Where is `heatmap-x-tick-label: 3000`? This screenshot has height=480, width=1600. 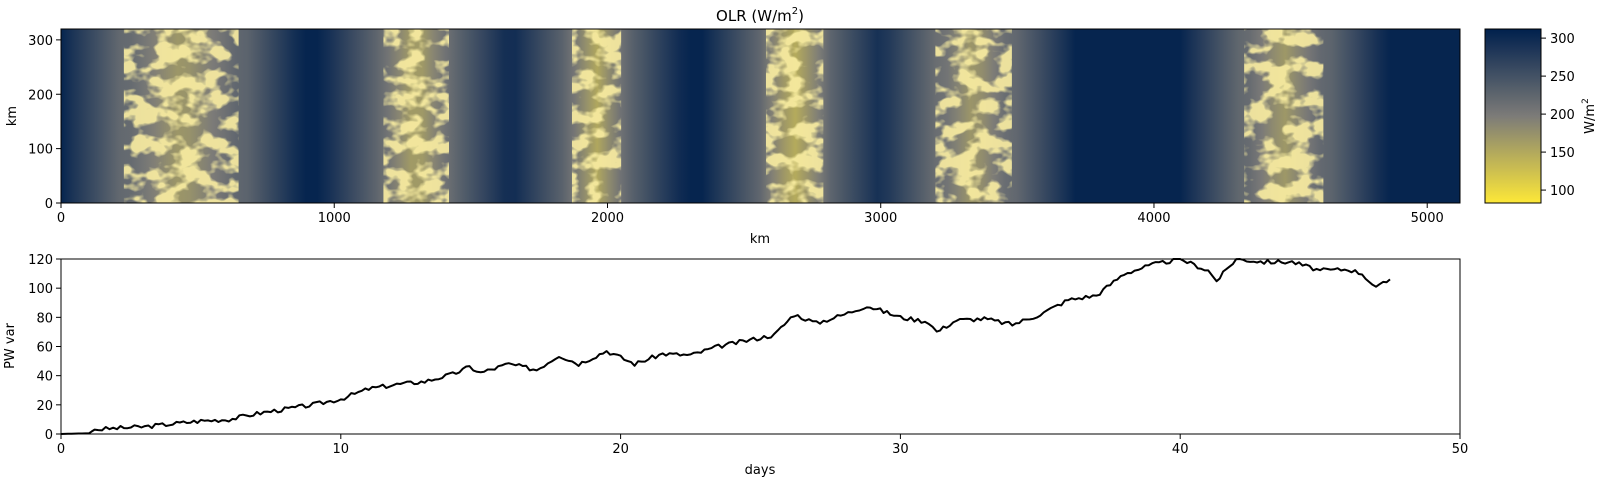
heatmap-x-tick-label: 3000 is located at coordinates (880, 218).